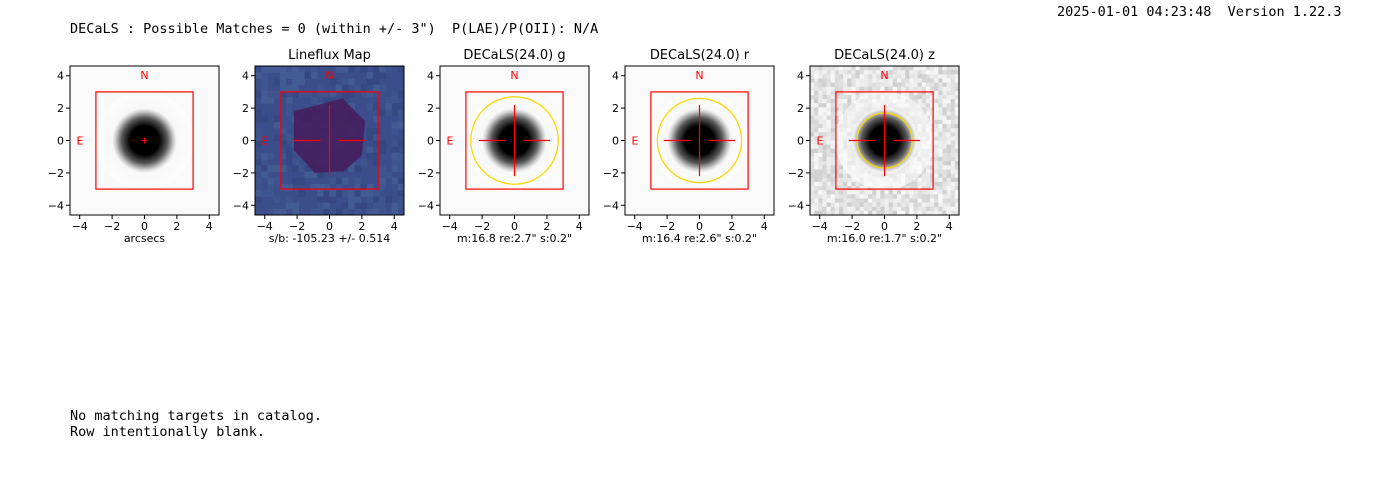 The width and height of the screenshot is (1400, 486). I want to click on galaxy-ellipse, so click(699, 140).